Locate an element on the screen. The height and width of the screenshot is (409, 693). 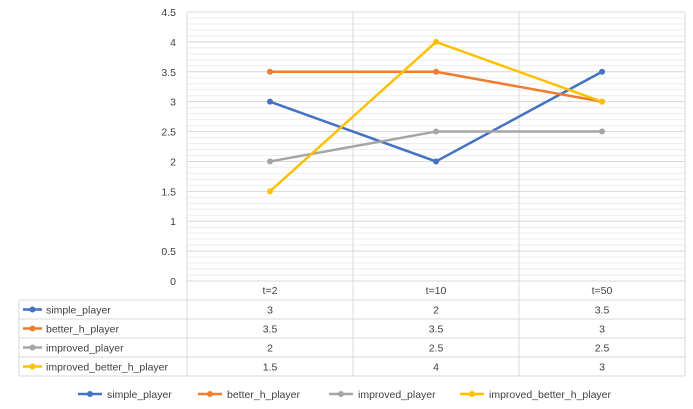
y-tick-label: 1.5 is located at coordinates (168, 192).